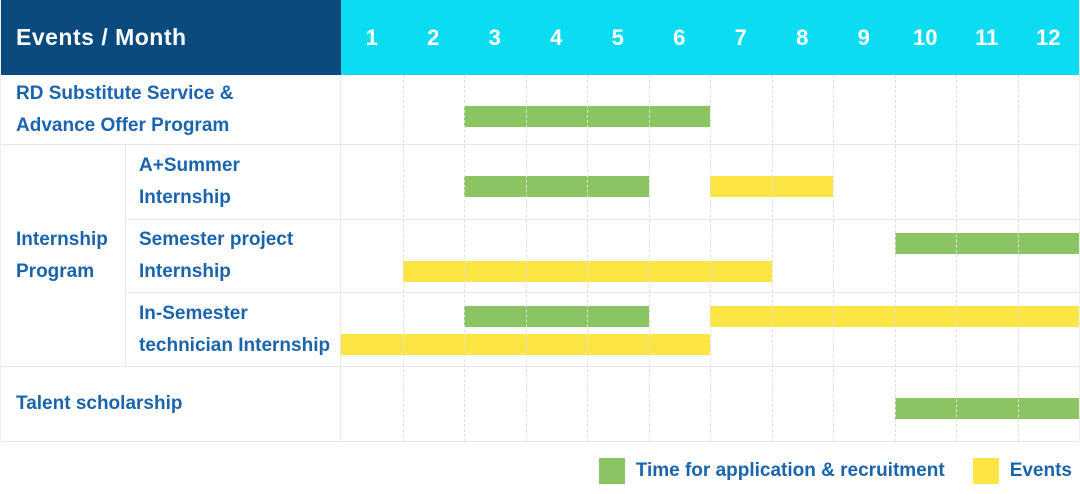 The width and height of the screenshot is (1080, 494). Describe the element at coordinates (233, 182) in the screenshot. I see `row-label-a-plus-summer: A+Summer Internship` at that location.